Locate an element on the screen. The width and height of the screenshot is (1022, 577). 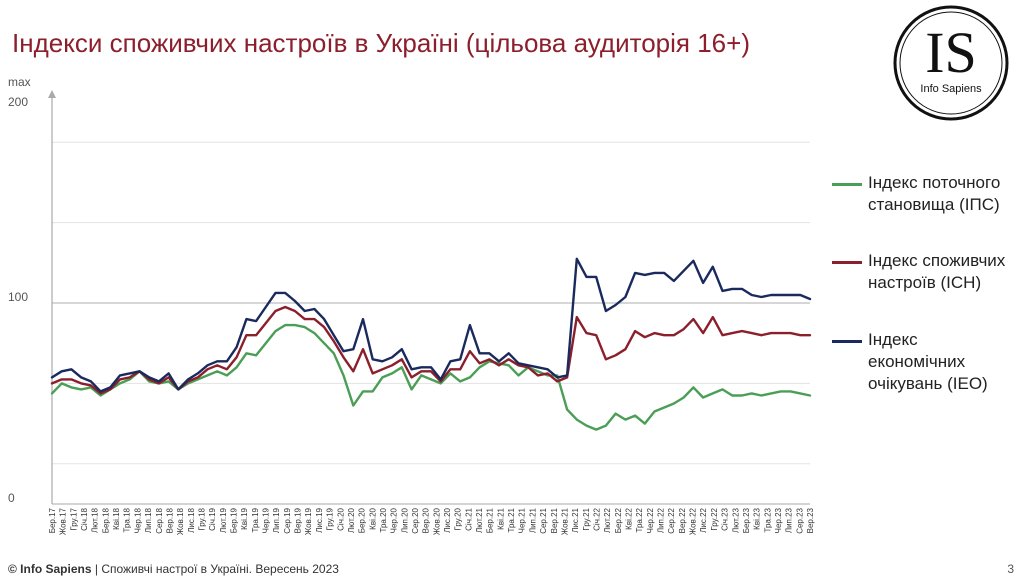
legend-item-ips: Індекс поточного становища (ІПС) is located at coordinates (925, 194).